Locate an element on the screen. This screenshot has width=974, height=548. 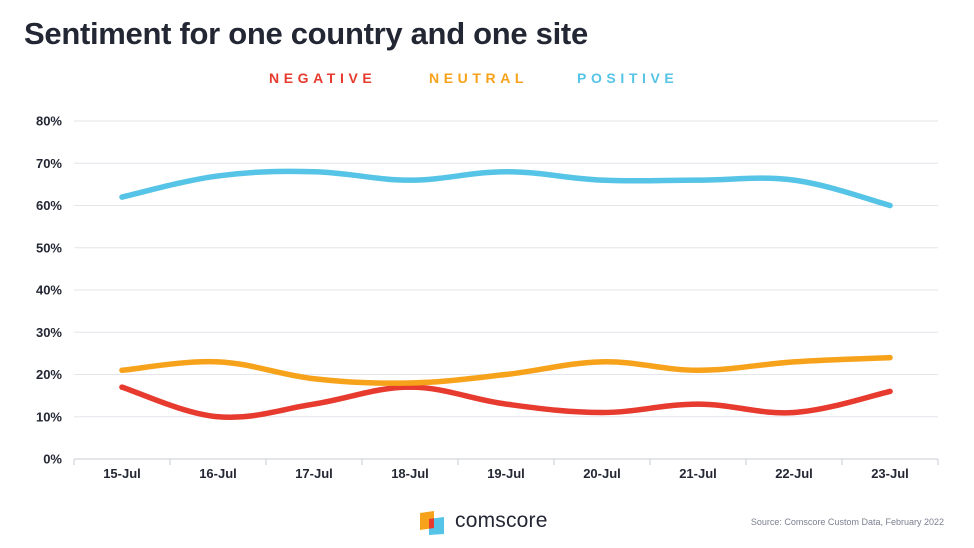
y-tick-label: 0% is located at coordinates (52, 459).